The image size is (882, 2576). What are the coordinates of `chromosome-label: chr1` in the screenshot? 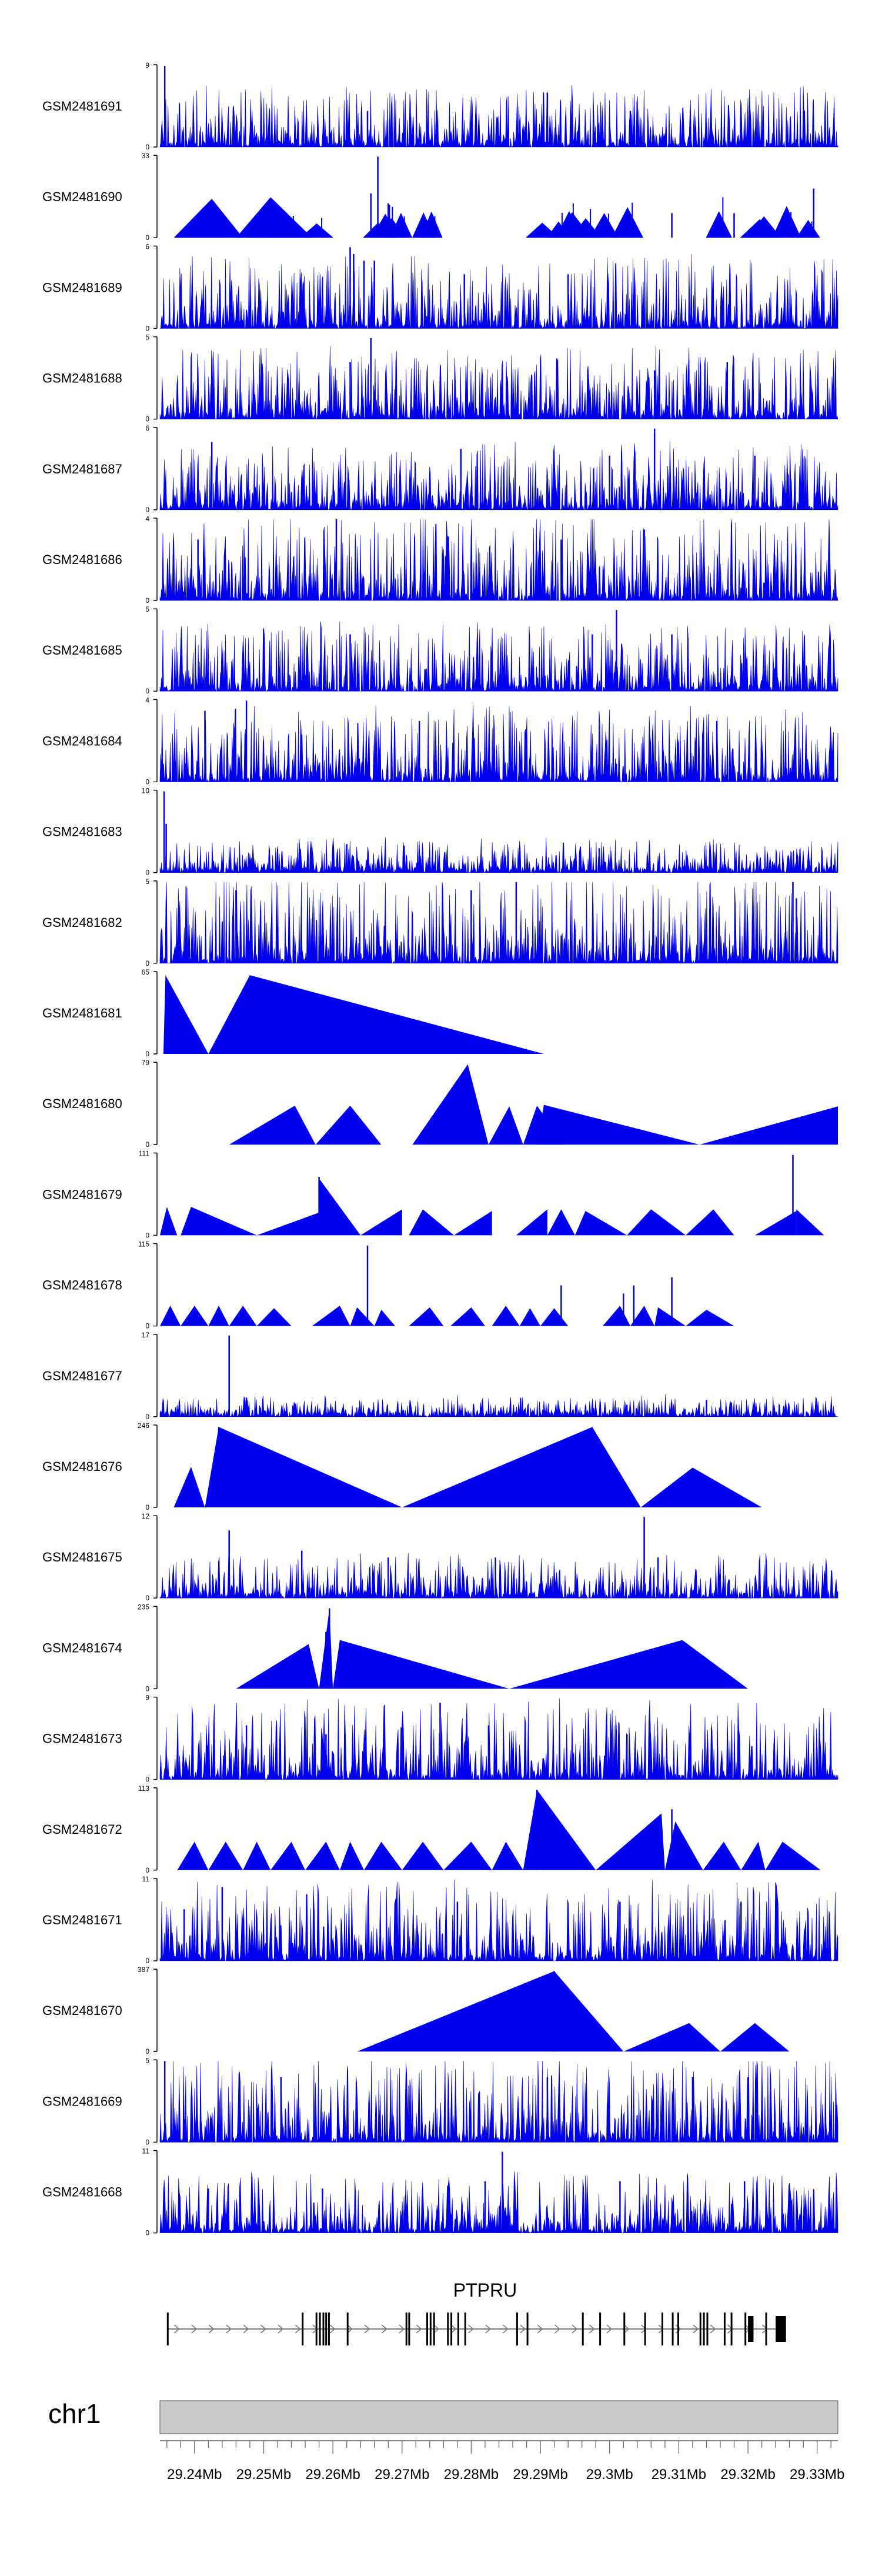 It's located at (74, 2413).